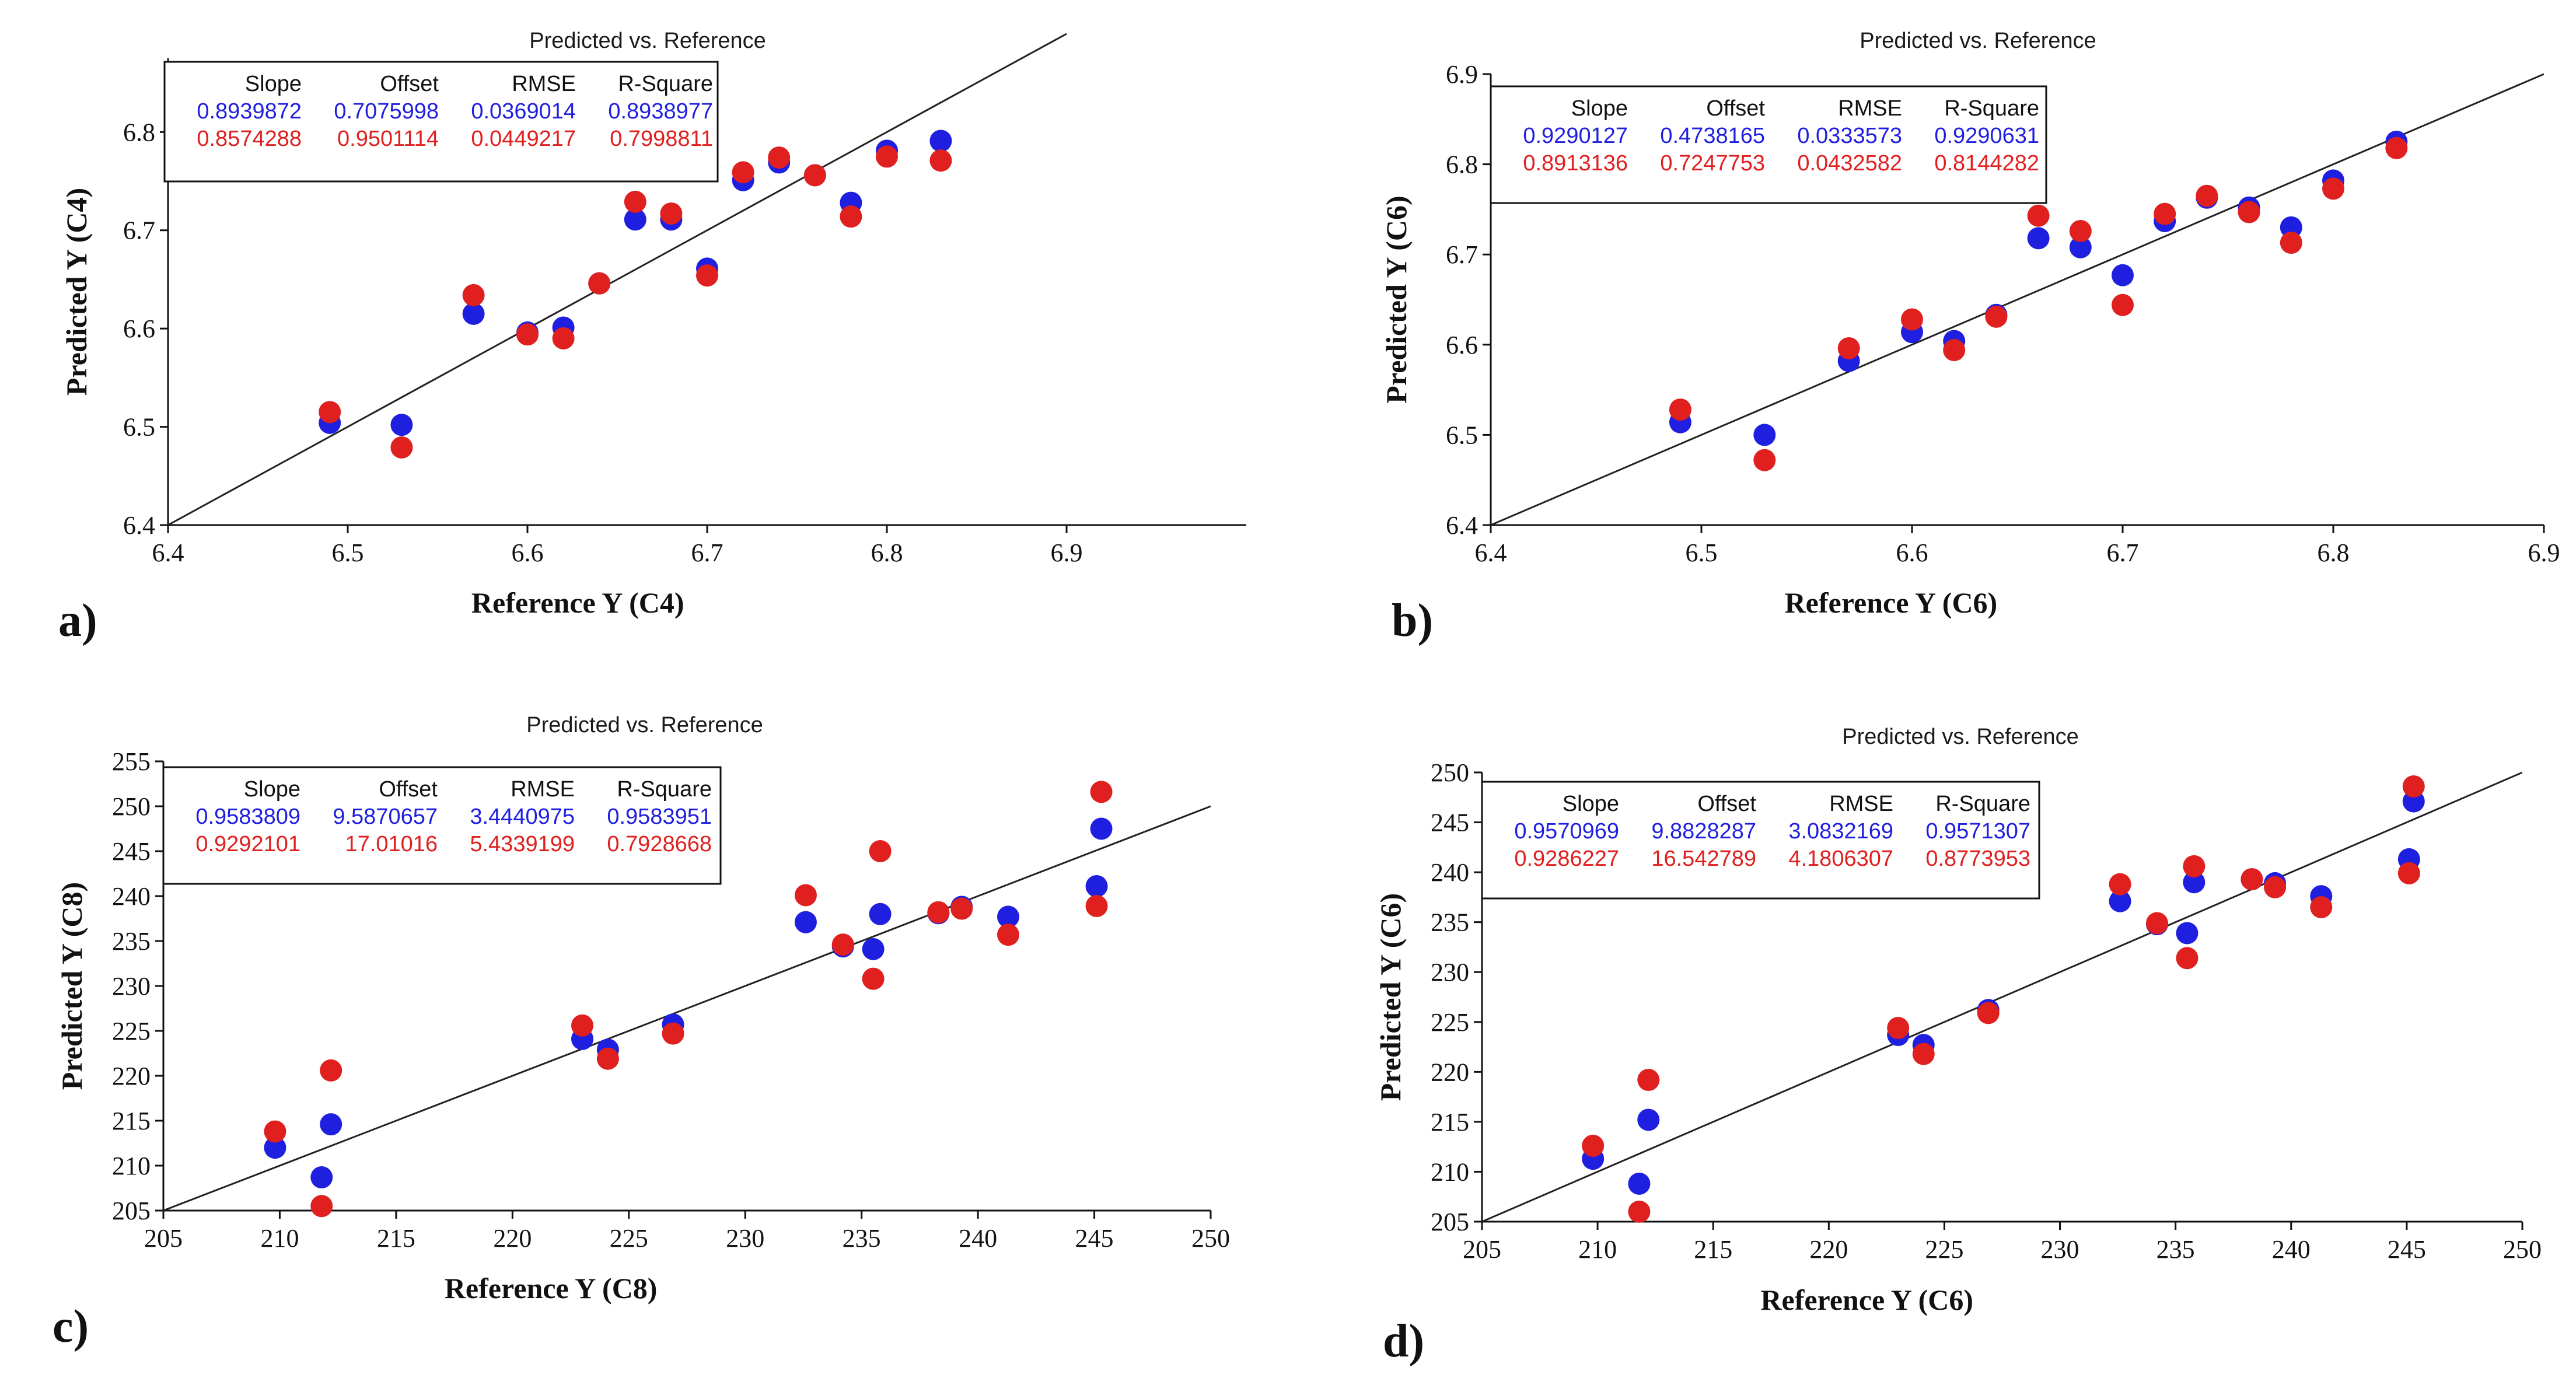  What do you see at coordinates (1702, 552) in the screenshot?
I see `x-tick-label: 6.5` at bounding box center [1702, 552].